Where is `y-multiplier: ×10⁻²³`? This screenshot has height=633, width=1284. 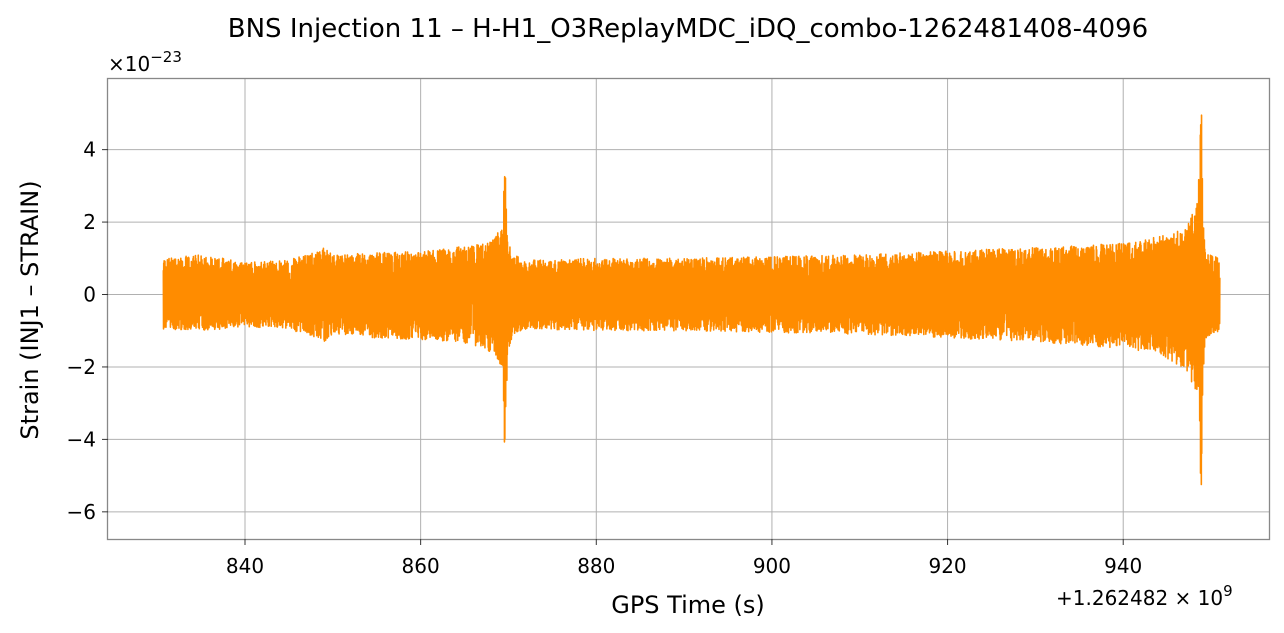 y-multiplier: ×10⁻²³ is located at coordinates (145, 62).